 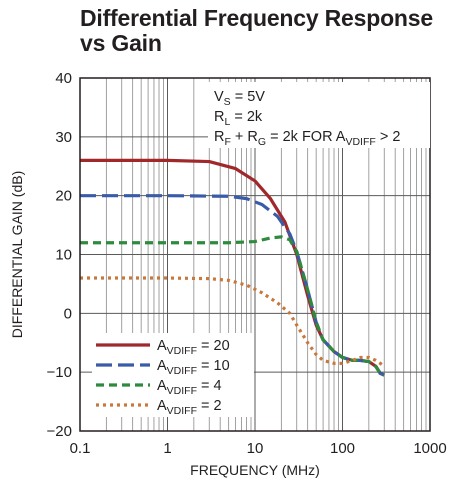 I want to click on x-tick-label: 1, so click(x=167, y=448).